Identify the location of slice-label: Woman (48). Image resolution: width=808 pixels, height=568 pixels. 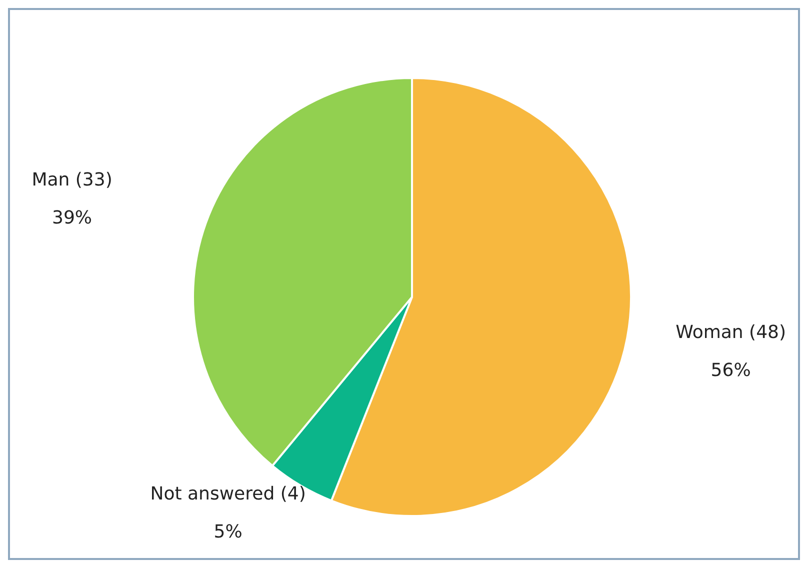
(731, 332).